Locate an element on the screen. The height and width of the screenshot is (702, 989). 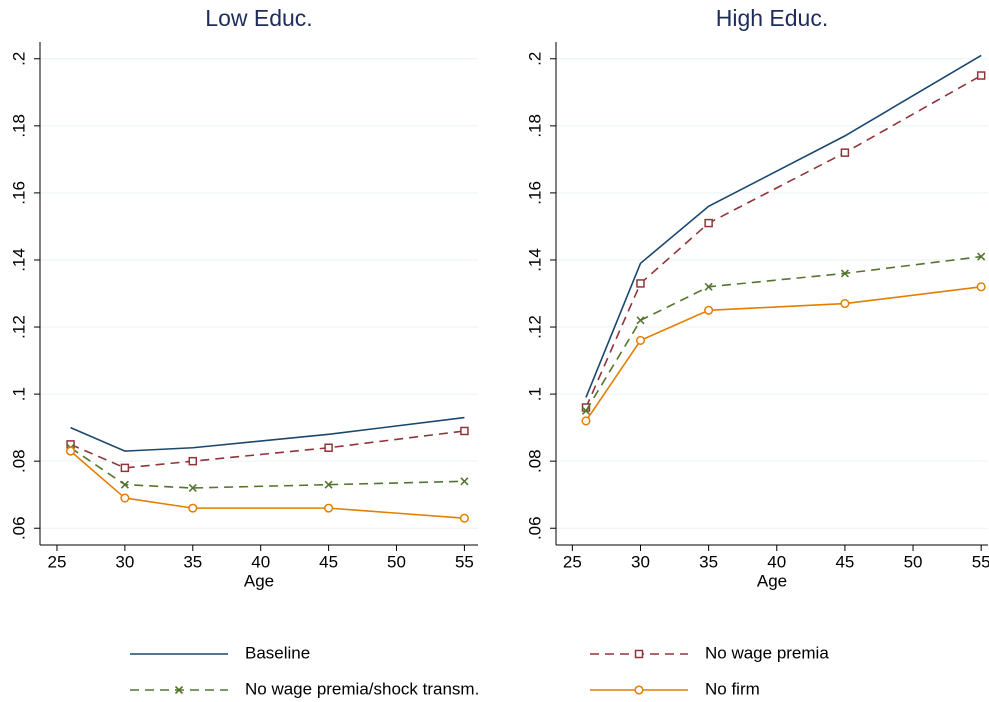
legend-label: No wage premia is located at coordinates (767, 652).